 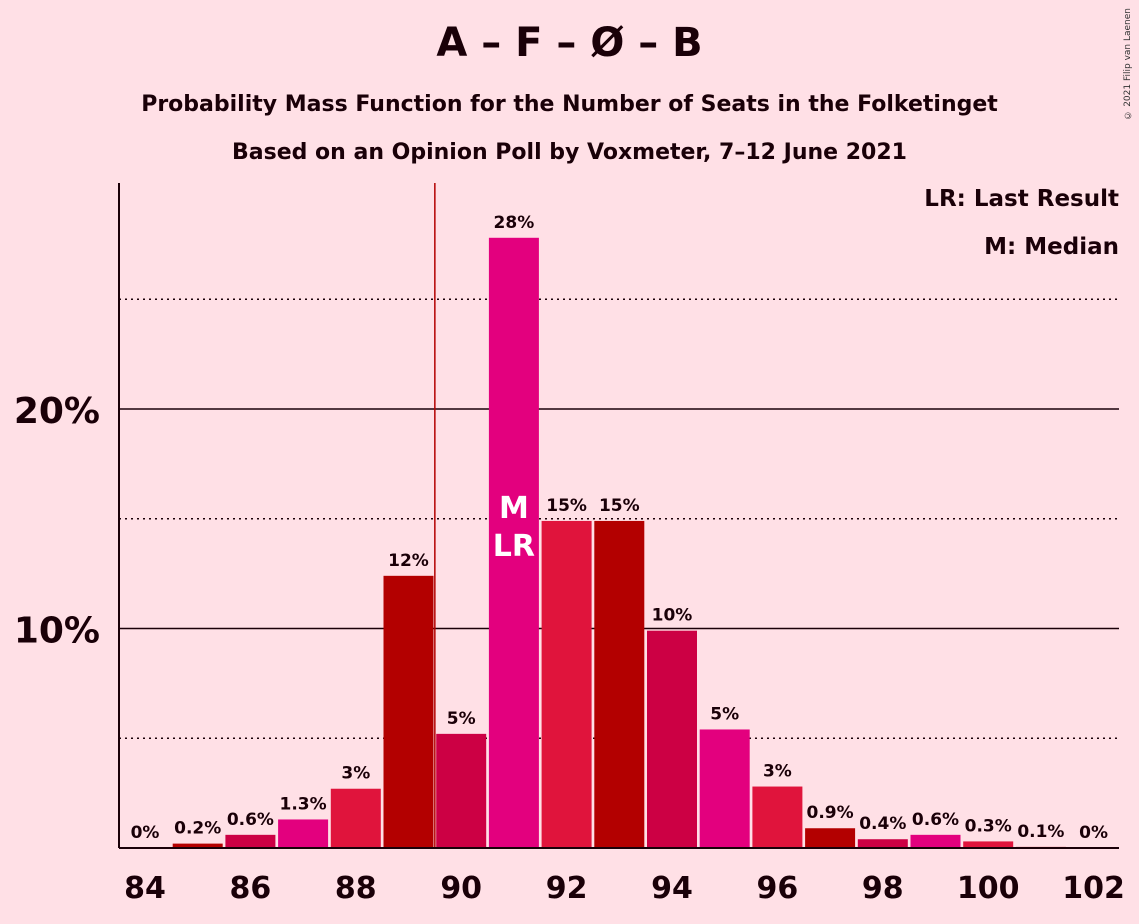 I want to click on value-label-seat-85: 0.2%, so click(x=197, y=829).